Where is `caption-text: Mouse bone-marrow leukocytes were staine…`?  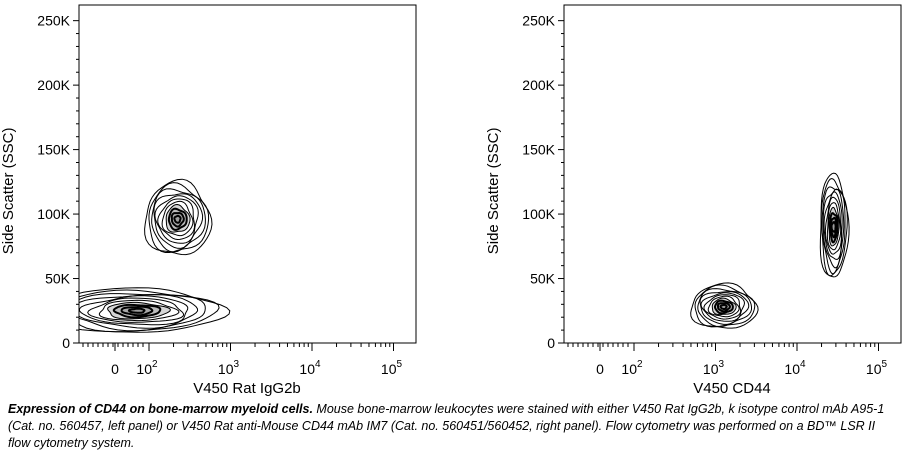
caption-text: Mouse bone-marrow leukocytes were staine… is located at coordinates (446, 426).